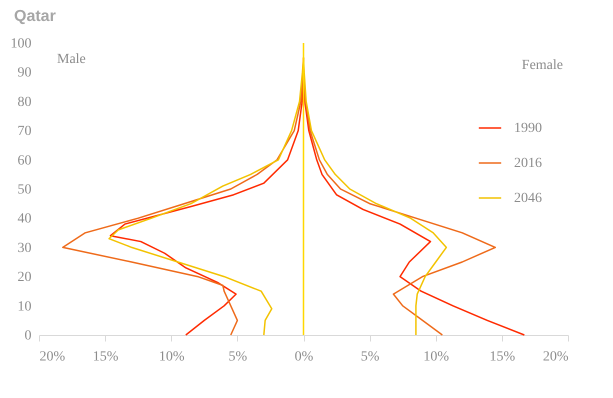 Image resolution: width=613 pixels, height=398 pixels. What do you see at coordinates (25, 132) in the screenshot?
I see `y-tick-label: 70` at bounding box center [25, 132].